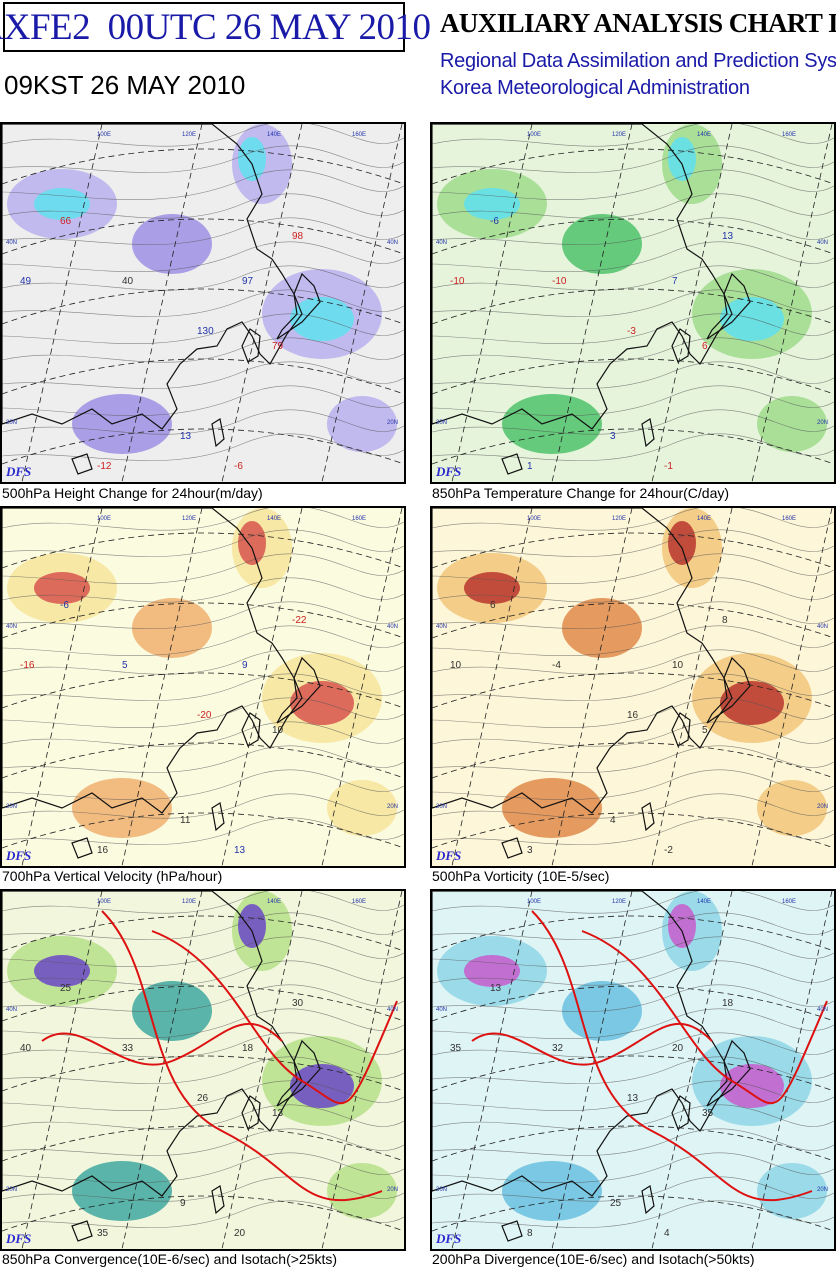 The height and width of the screenshot is (1269, 836). I want to click on contour-value-label: -2, so click(668, 850).